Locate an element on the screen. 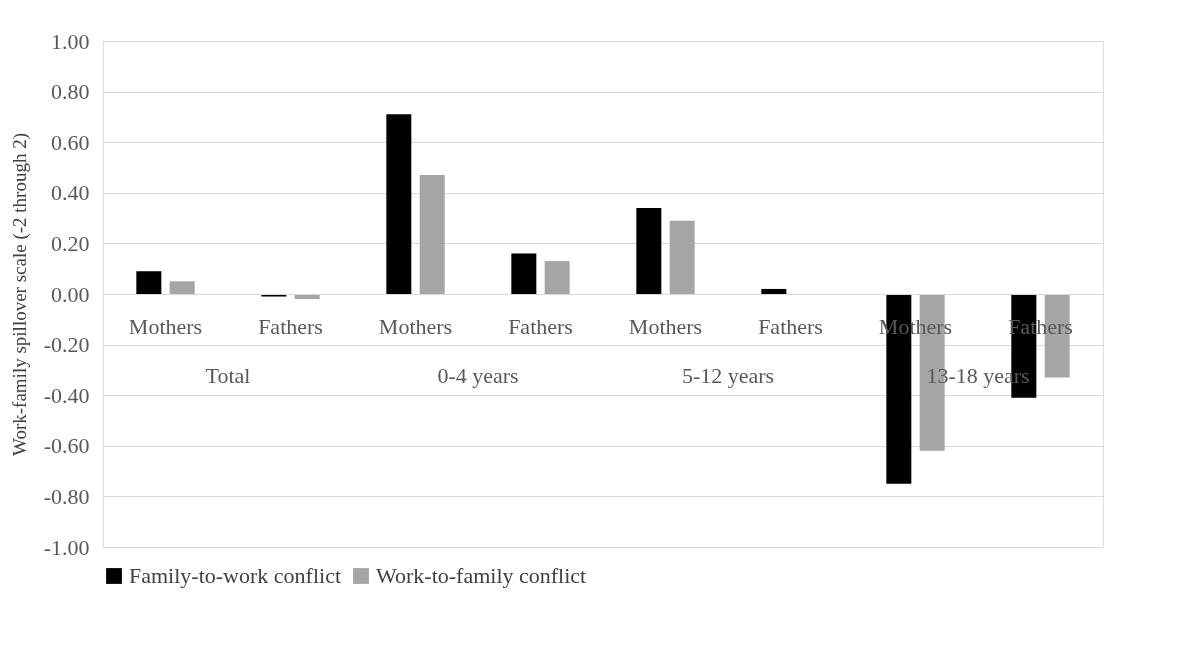 The image size is (1178, 646). y-tick-label: 0.40 is located at coordinates (70, 193).